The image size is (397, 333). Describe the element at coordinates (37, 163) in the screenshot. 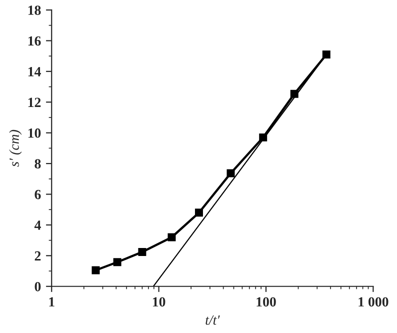

I see `y-tick-label: 8` at that location.